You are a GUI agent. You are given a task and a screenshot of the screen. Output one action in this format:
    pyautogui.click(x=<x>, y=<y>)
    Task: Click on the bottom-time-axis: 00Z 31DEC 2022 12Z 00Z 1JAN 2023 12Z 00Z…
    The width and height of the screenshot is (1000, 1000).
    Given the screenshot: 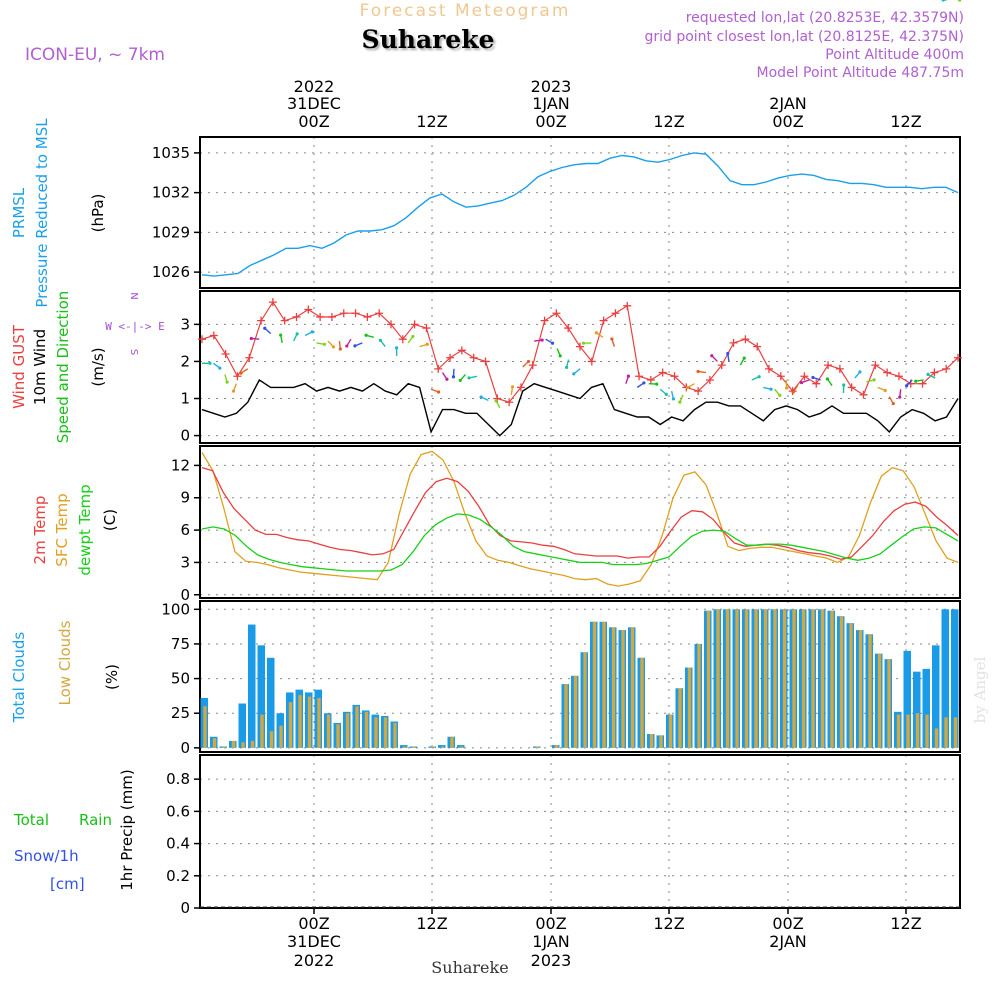 What is the action you would take?
    pyautogui.click(x=604, y=942)
    